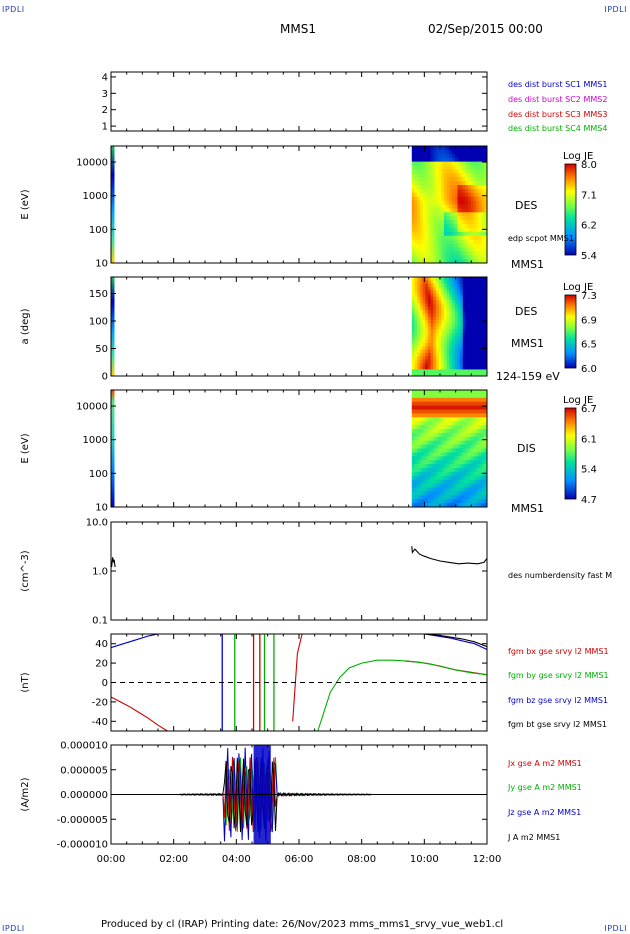 The image size is (630, 934). What do you see at coordinates (100, 702) in the screenshot?
I see `y-tick-label: -20` at bounding box center [100, 702].